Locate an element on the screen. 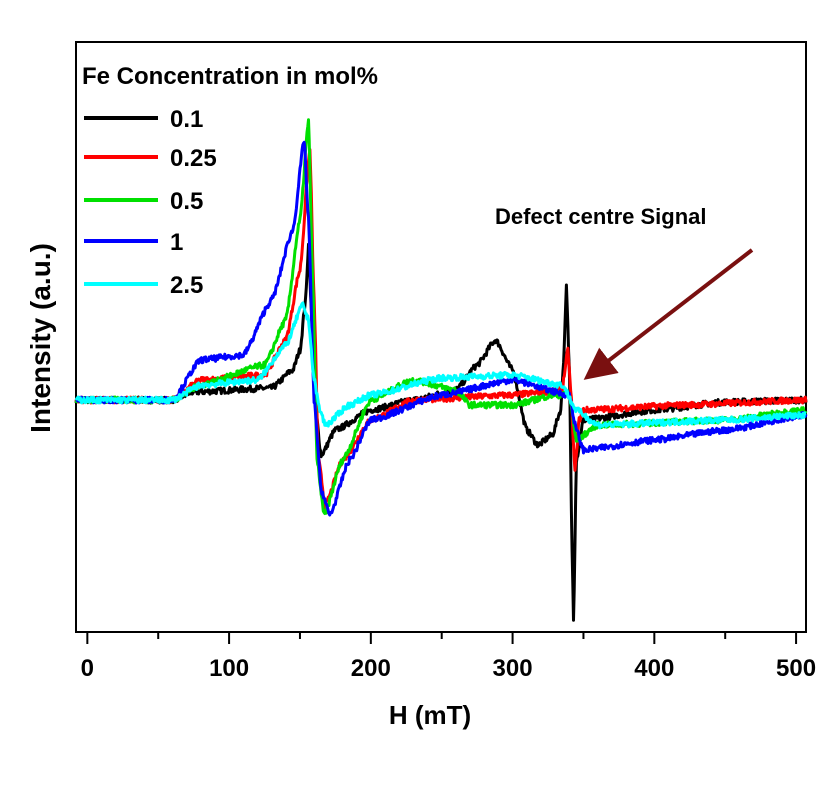 The height and width of the screenshot is (804, 840). legend: 0.1 0.25 0.5 1 2.5 is located at coordinates (150, 202).